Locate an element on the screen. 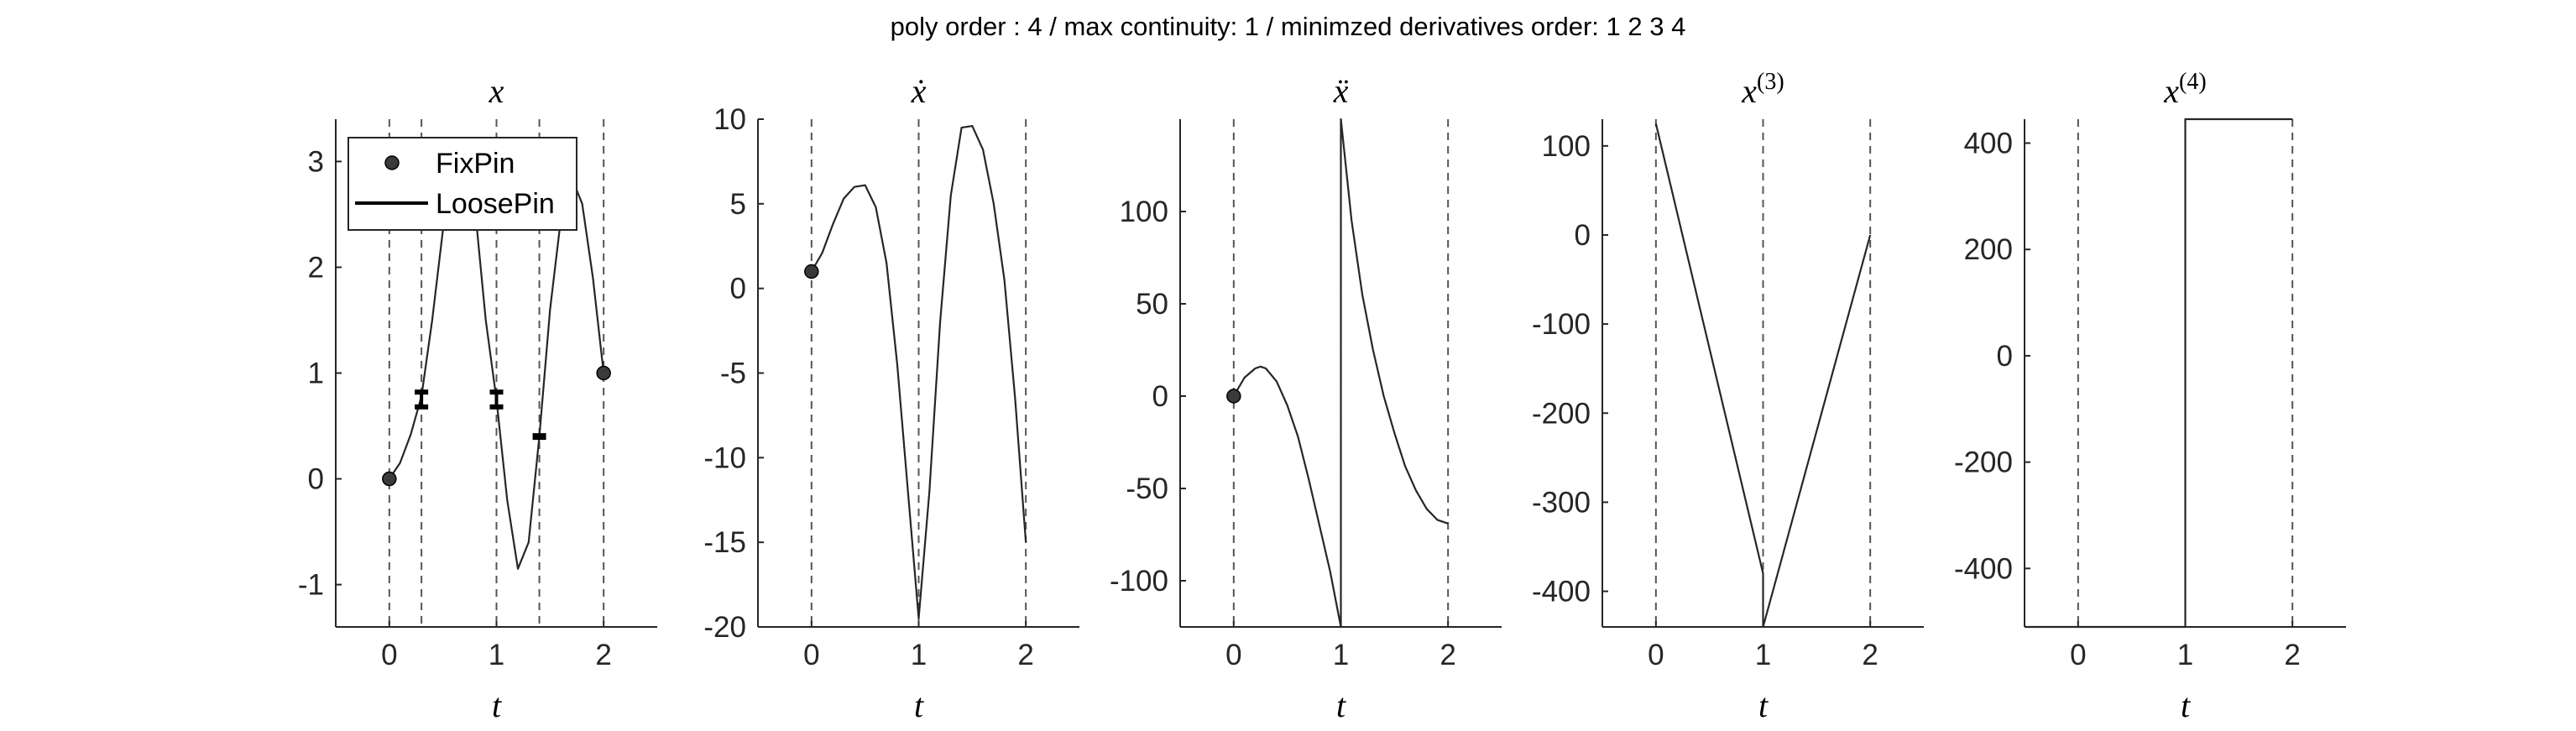 The width and height of the screenshot is (2576, 731). subplot-x-3: 0 1 2 -400 -300 -200 -100 0 100 t x(3) is located at coordinates (1728, 396).